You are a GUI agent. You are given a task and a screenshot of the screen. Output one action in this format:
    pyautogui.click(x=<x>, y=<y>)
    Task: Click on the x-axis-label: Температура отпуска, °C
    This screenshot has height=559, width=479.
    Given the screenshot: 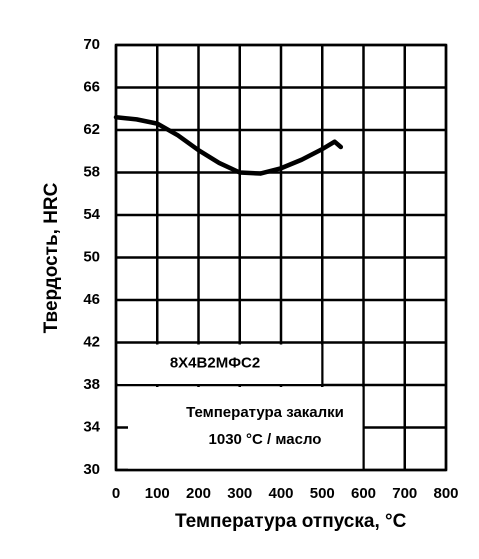 What is the action you would take?
    pyautogui.click(x=291, y=521)
    